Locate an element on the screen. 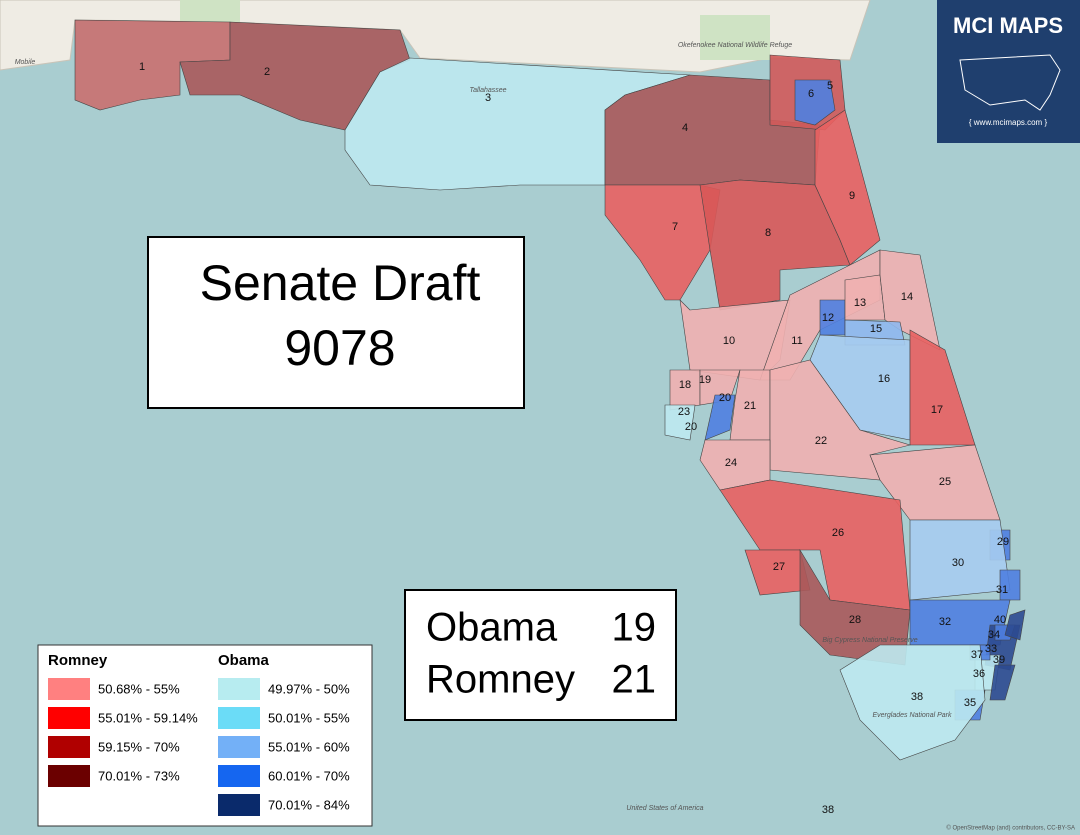 Image resolution: width=1080 pixels, height=835 pixels. logo: MCI MAPS { www.mcimaps.com } is located at coordinates (1008, 71).